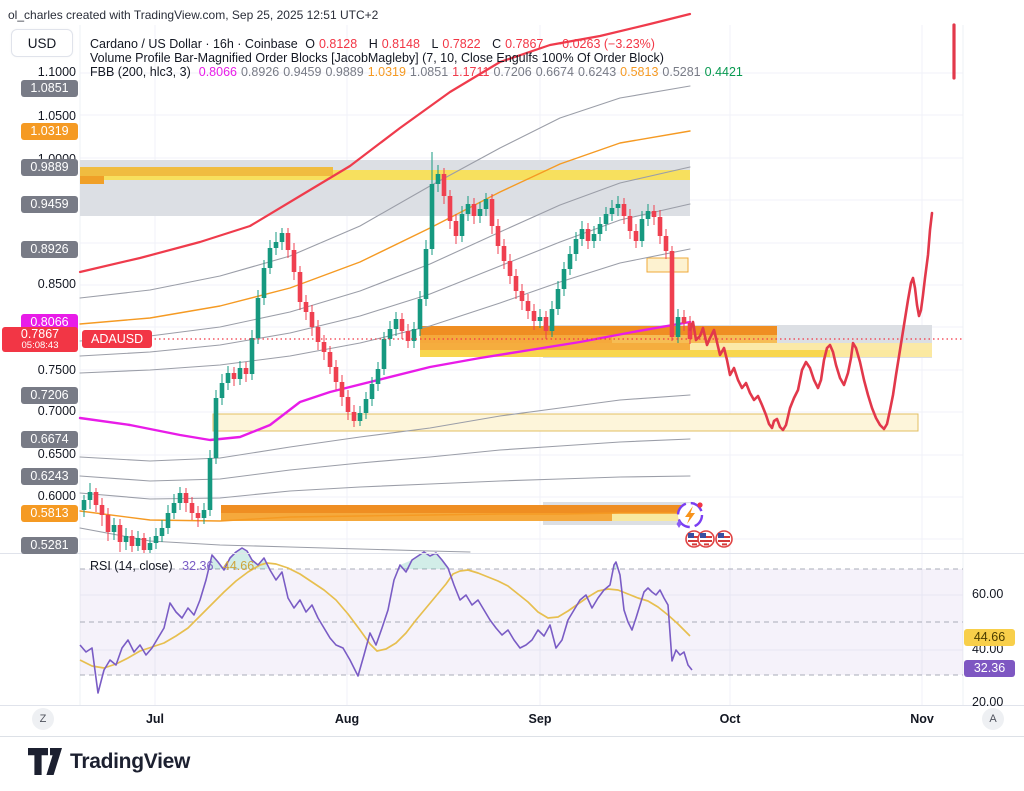 The image size is (1024, 791). I want to click on timezone-button: Z, so click(43, 719).